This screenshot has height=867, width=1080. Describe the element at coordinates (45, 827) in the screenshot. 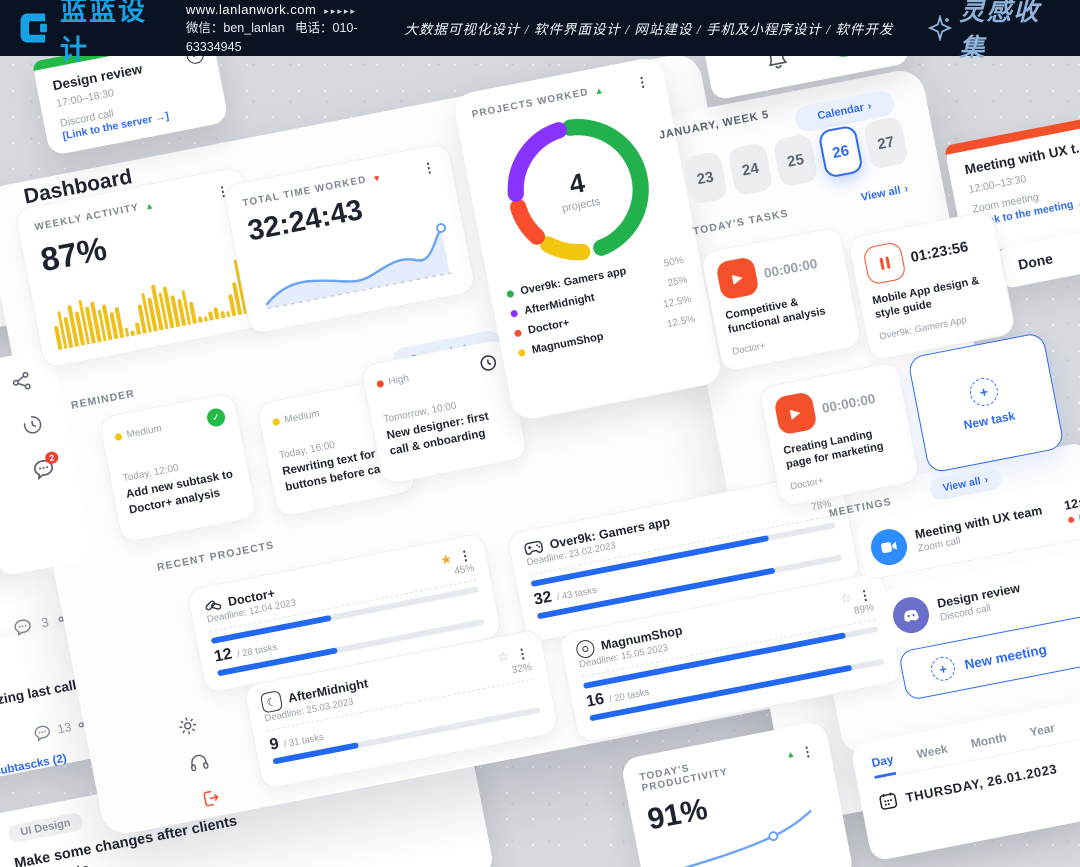

I see `tag-badge: UI Design` at that location.